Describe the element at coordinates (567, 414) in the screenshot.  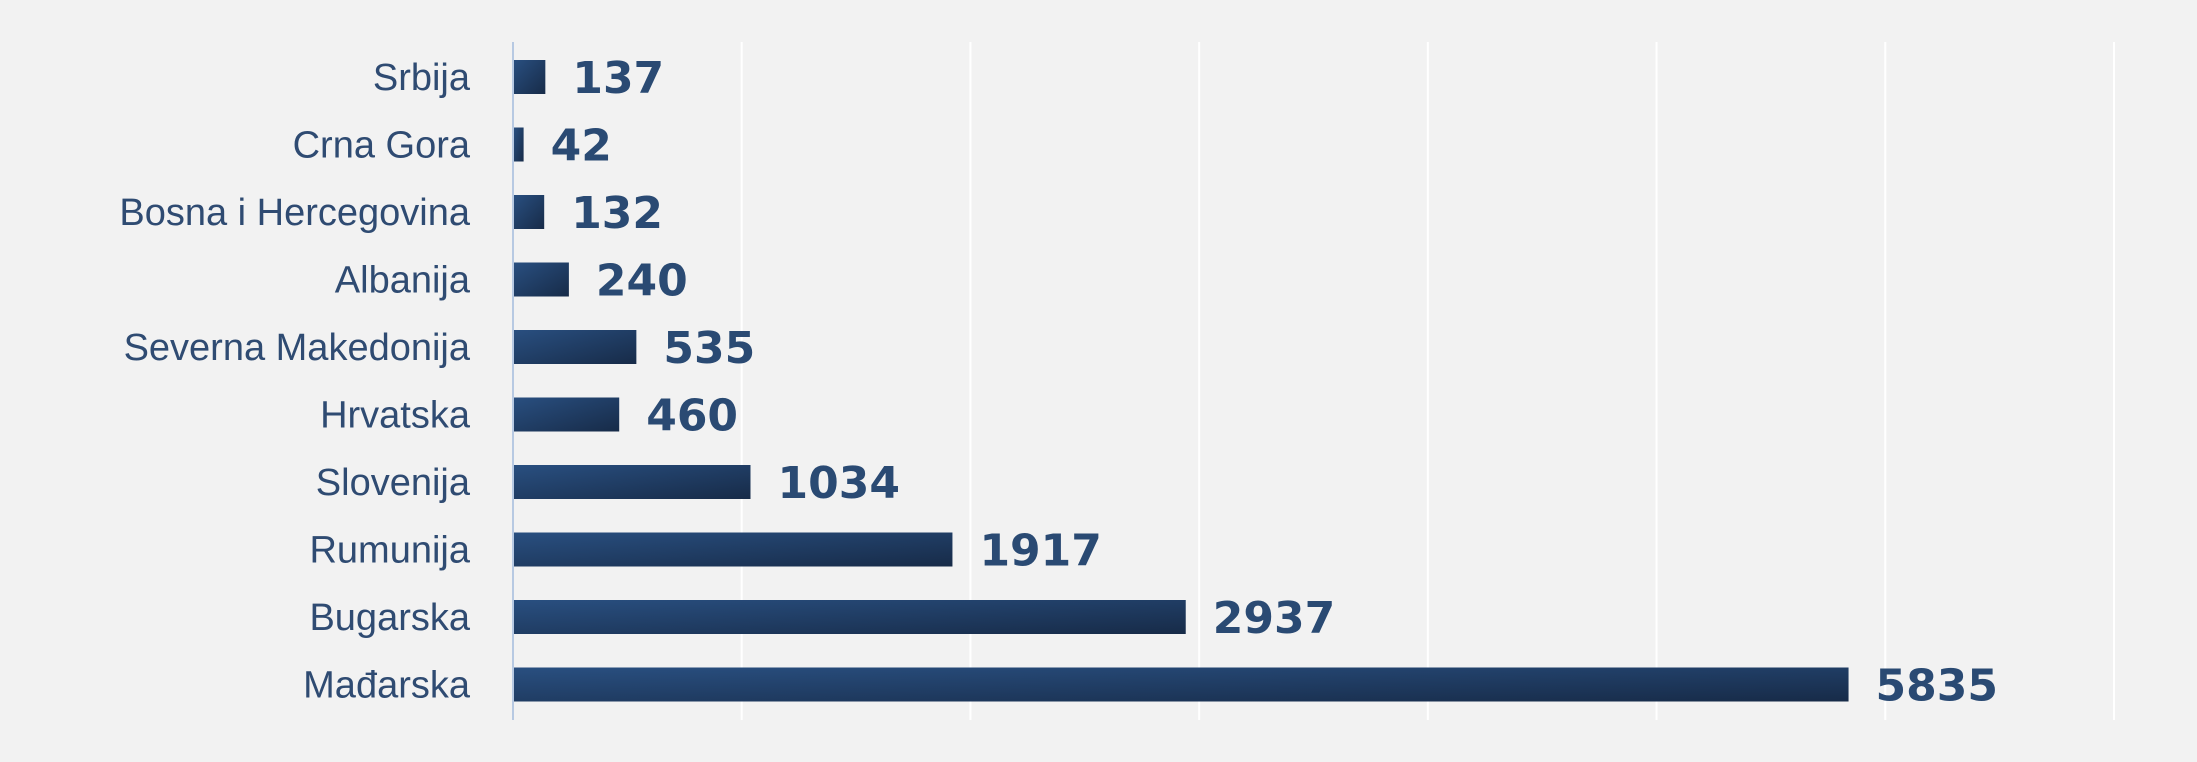
I see `bar-hrvatska` at that location.